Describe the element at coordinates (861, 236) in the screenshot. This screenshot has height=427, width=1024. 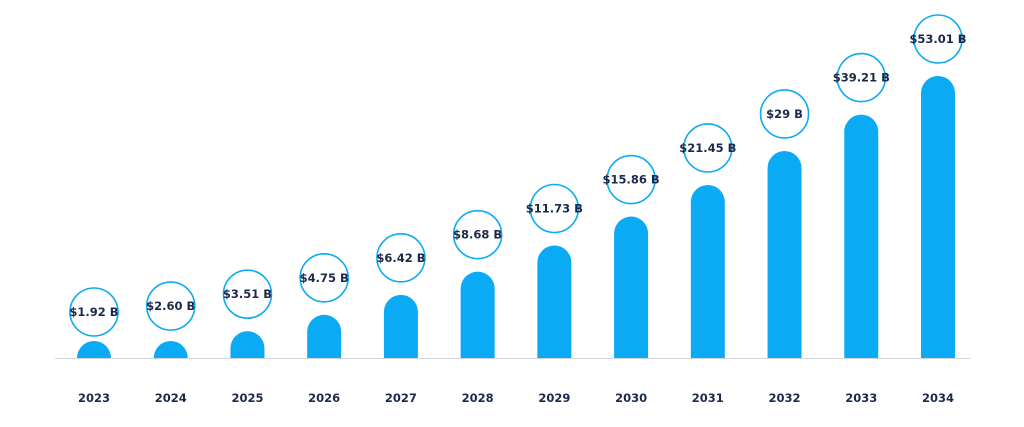
I see `bar-2033` at that location.